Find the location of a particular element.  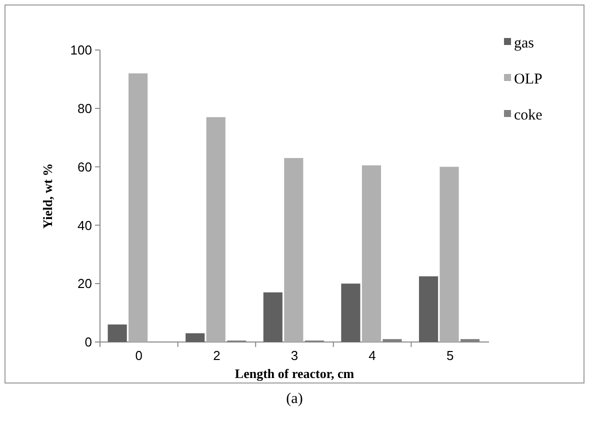

text: (a) is located at coordinates (294, 399).